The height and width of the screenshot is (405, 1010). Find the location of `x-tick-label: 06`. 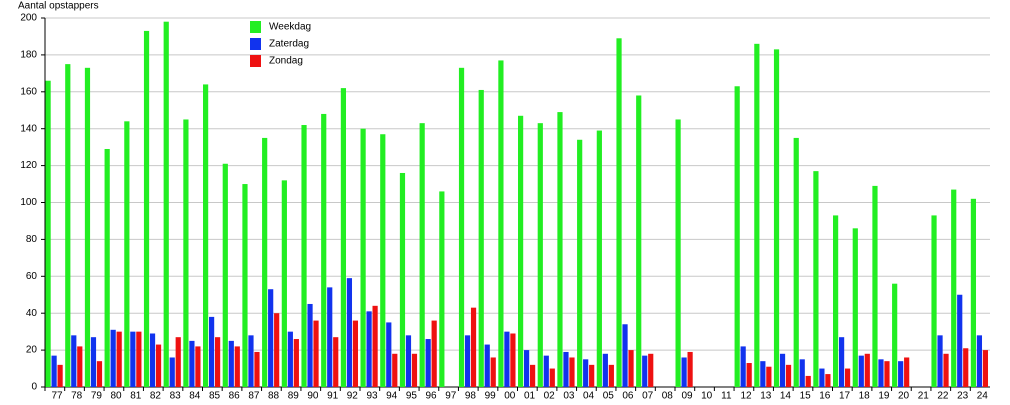

x-tick-label: 06 is located at coordinates (628, 395).